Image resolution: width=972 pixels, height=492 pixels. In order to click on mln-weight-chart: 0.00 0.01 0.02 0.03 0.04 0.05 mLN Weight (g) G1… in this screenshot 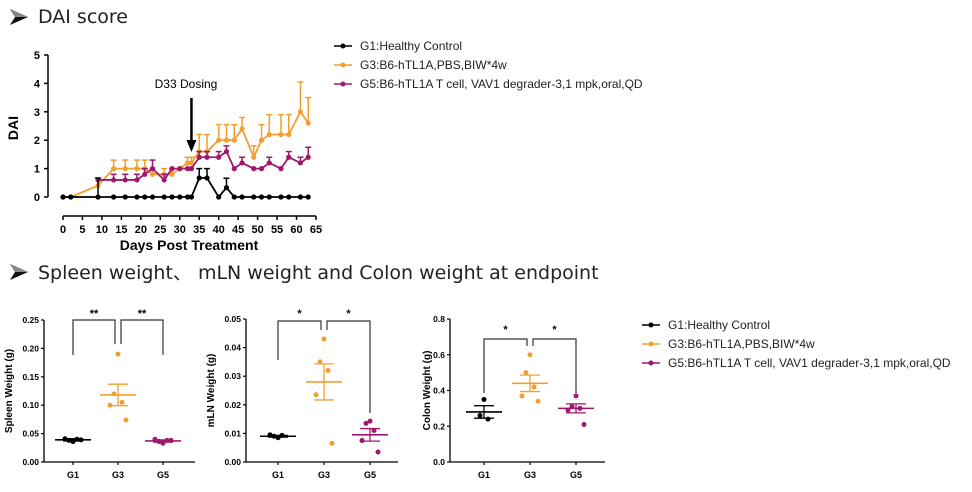, I will do `click(302, 394)`.